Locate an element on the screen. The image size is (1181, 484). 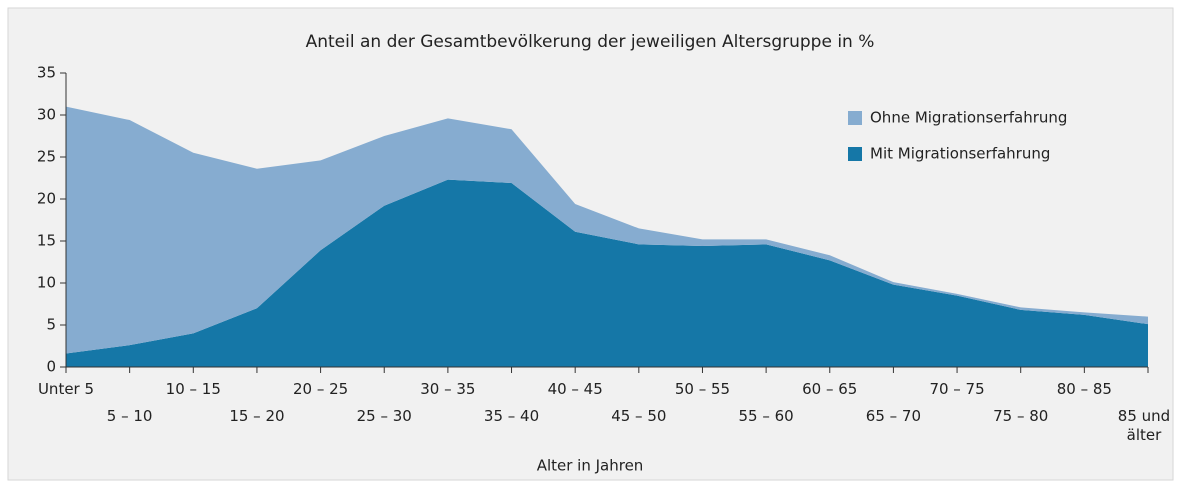
x-tick-label: 85 und älter is located at coordinates (1144, 425).